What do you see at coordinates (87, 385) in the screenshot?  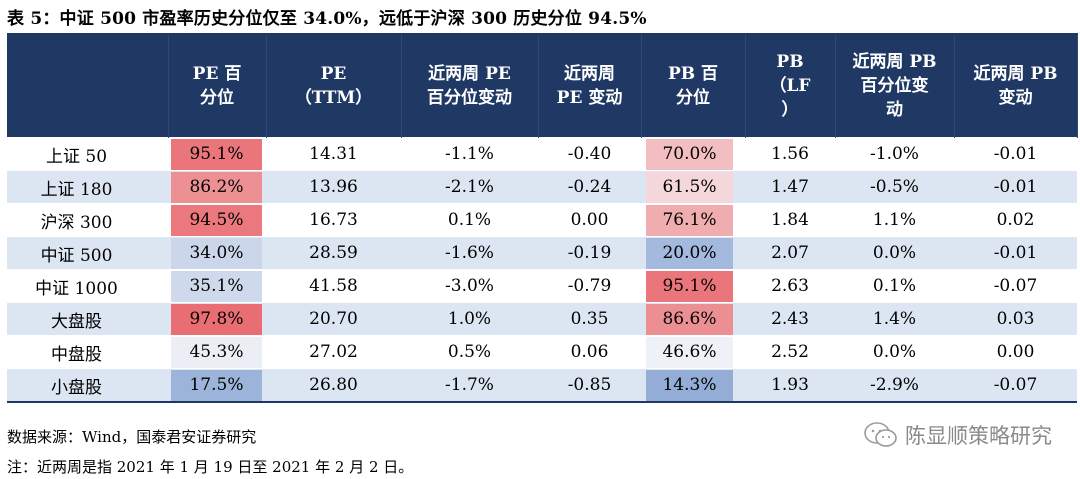 I see `cell-name: 小盘股` at bounding box center [87, 385].